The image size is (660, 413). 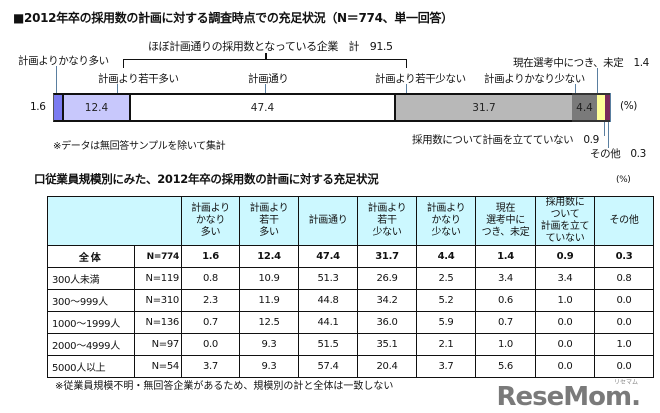 I want to click on row-n: N=774, so click(x=158, y=256).